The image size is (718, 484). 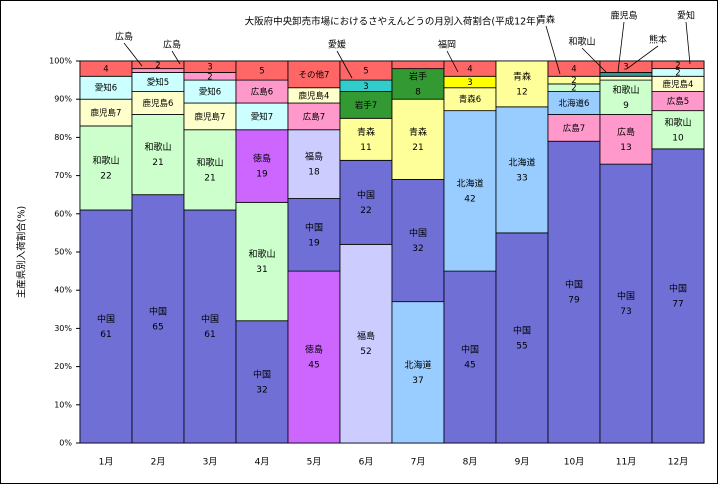 What do you see at coordinates (521, 92) in the screenshot?
I see `data-label: 12` at bounding box center [521, 92].